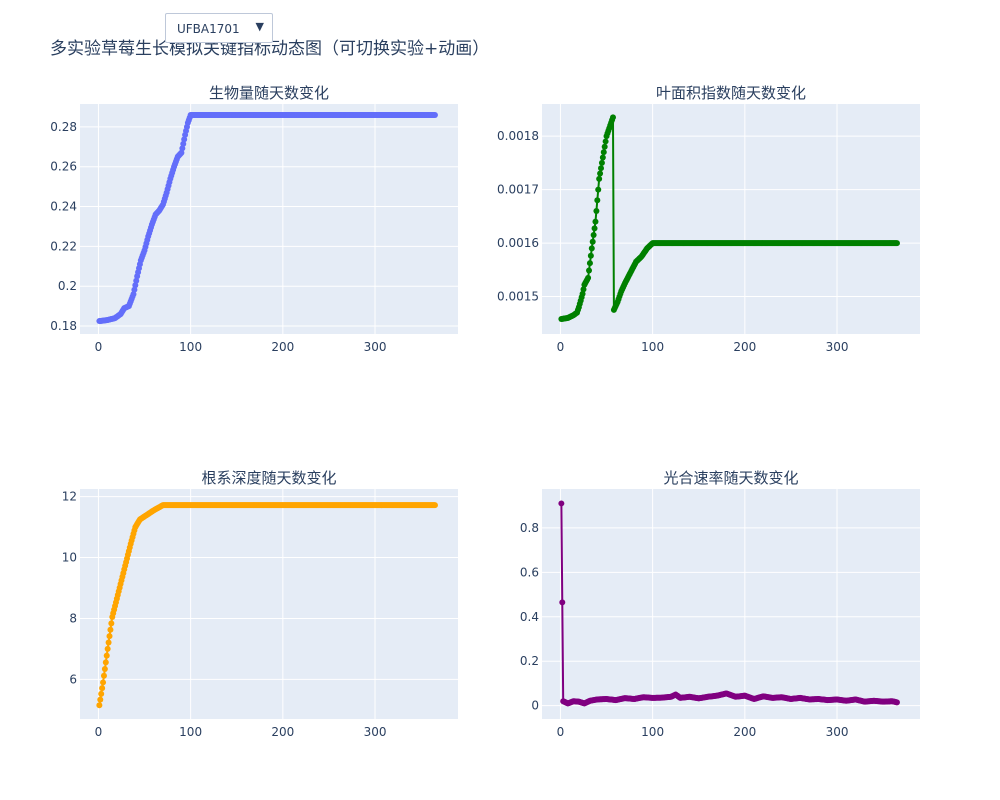  I want to click on y-tick-label: 8, so click(73, 618).